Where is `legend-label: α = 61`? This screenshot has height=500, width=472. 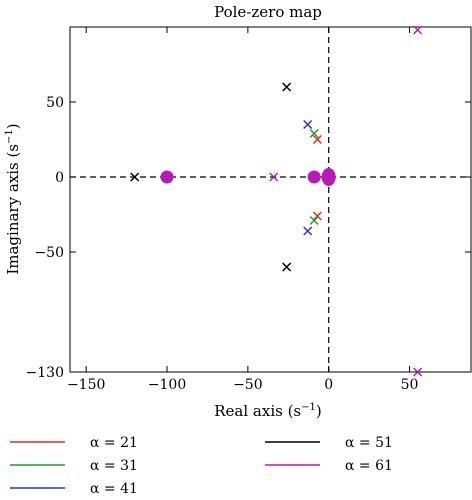 legend-label: α = 61 is located at coordinates (369, 466).